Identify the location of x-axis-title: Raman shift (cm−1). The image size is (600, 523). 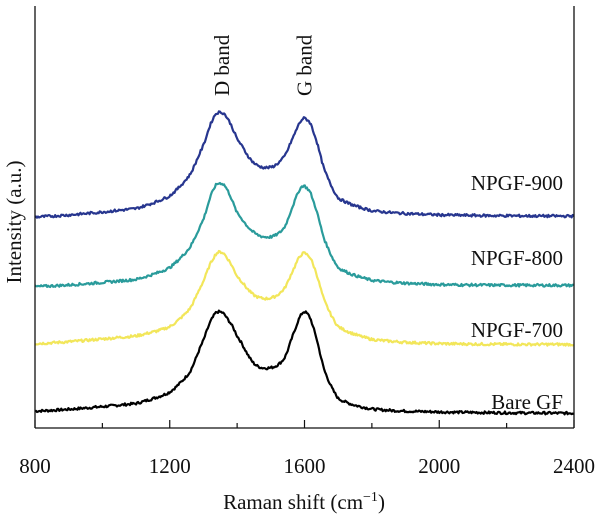
(304, 502).